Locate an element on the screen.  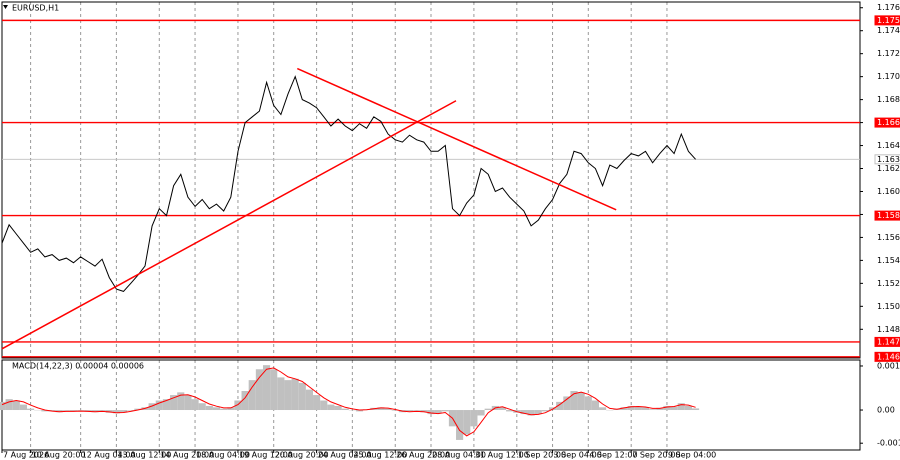
y-tick-label: 0.00162 is located at coordinates (888, 365).